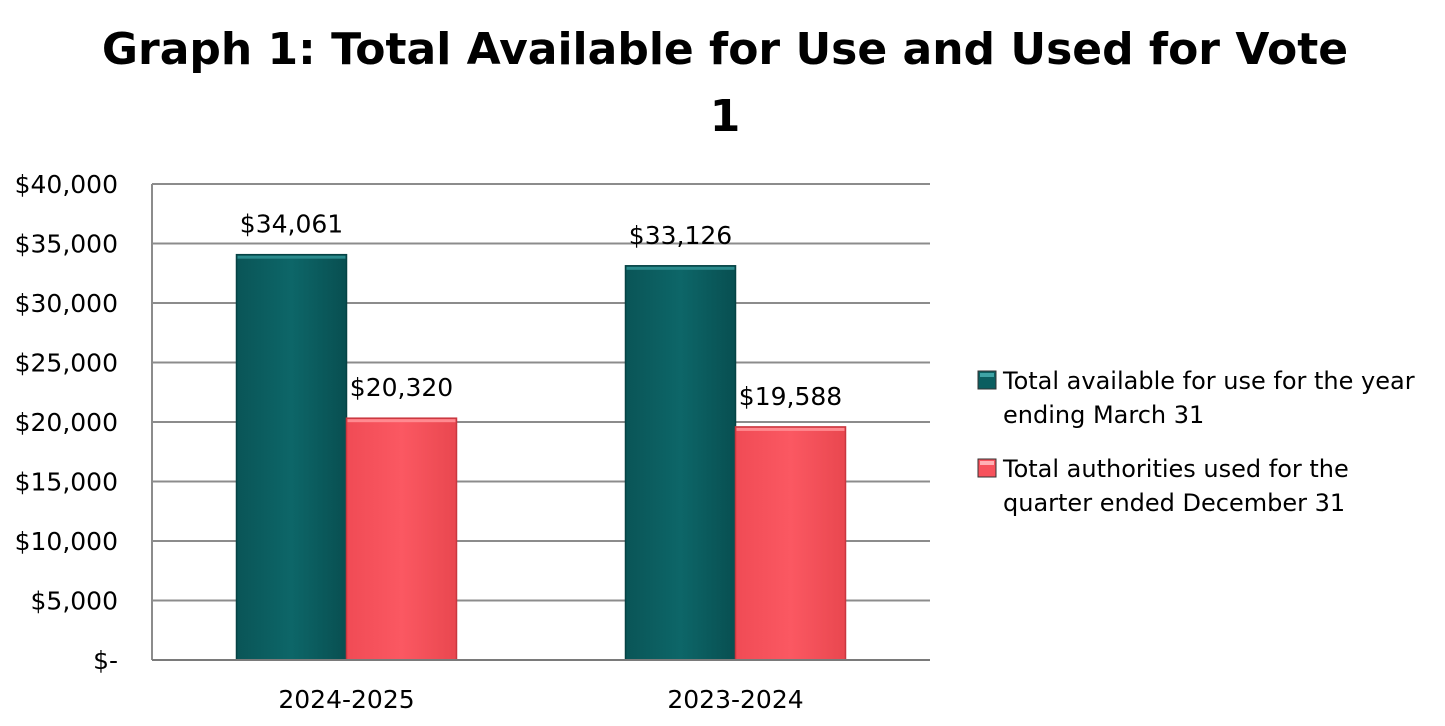  Describe the element at coordinates (66, 363) in the screenshot. I see `y-tick-label: $25,000` at that location.